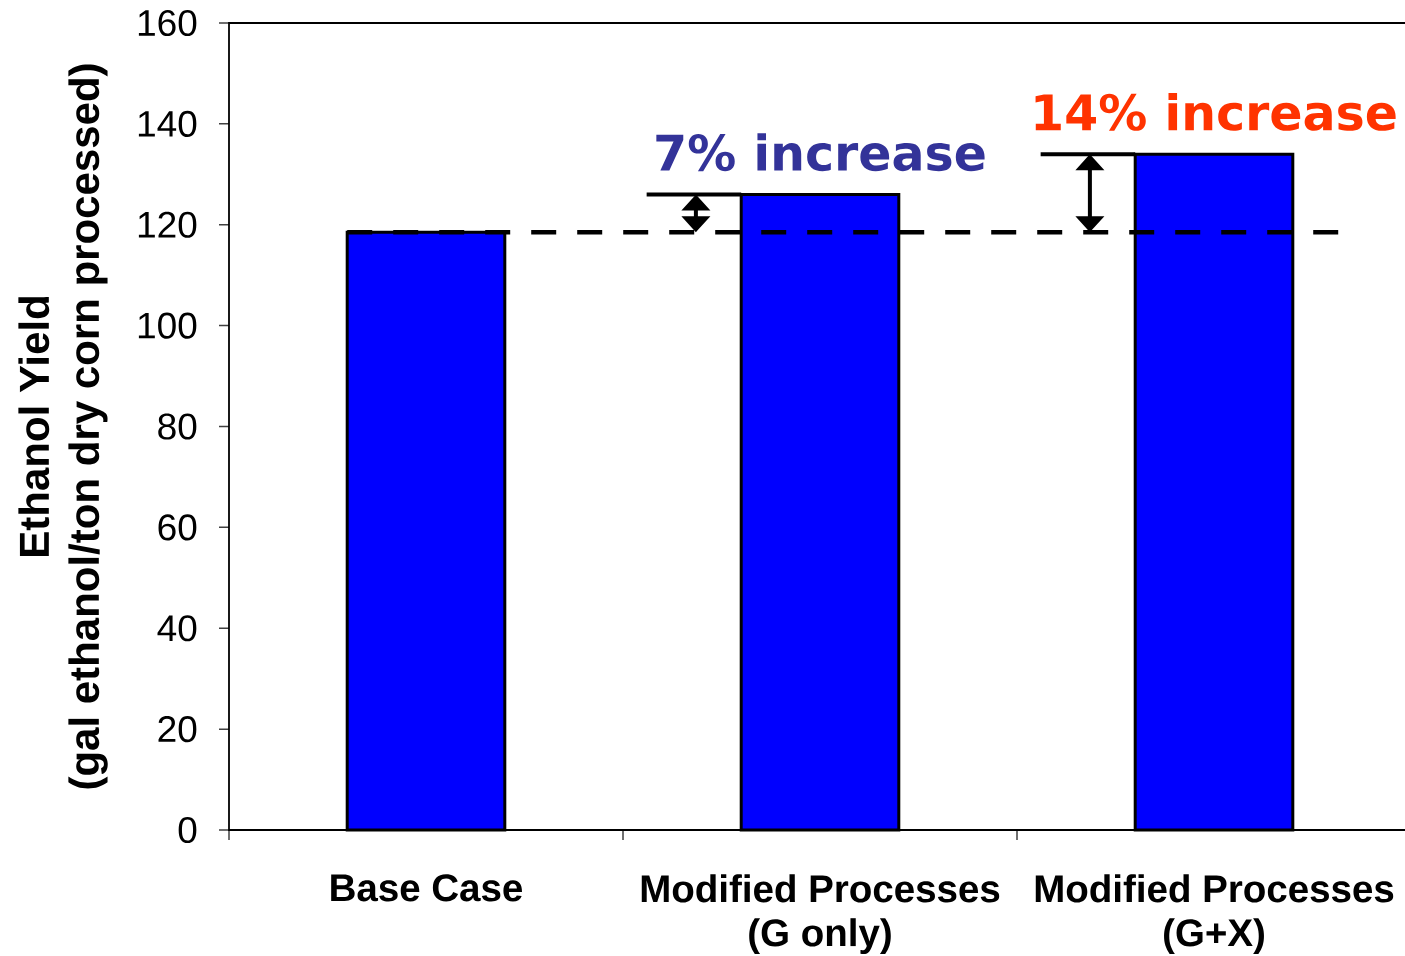  Describe the element at coordinates (1214, 914) in the screenshot. I see `x-tick-label: Modified Processes (G+X)` at that location.